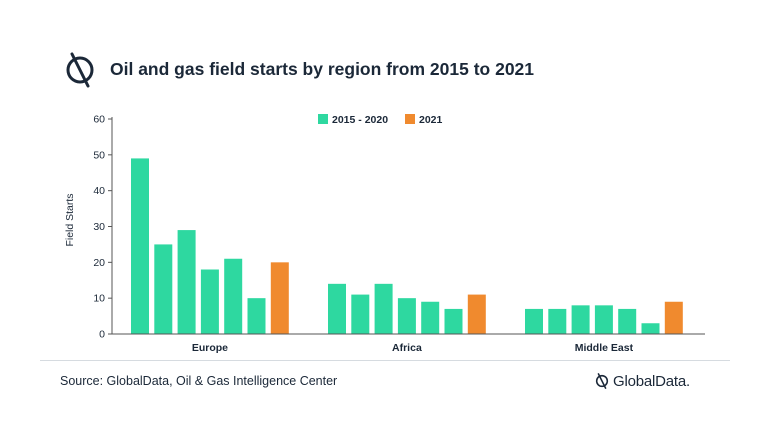  I want to click on y-tick-label: 0, so click(102, 335).